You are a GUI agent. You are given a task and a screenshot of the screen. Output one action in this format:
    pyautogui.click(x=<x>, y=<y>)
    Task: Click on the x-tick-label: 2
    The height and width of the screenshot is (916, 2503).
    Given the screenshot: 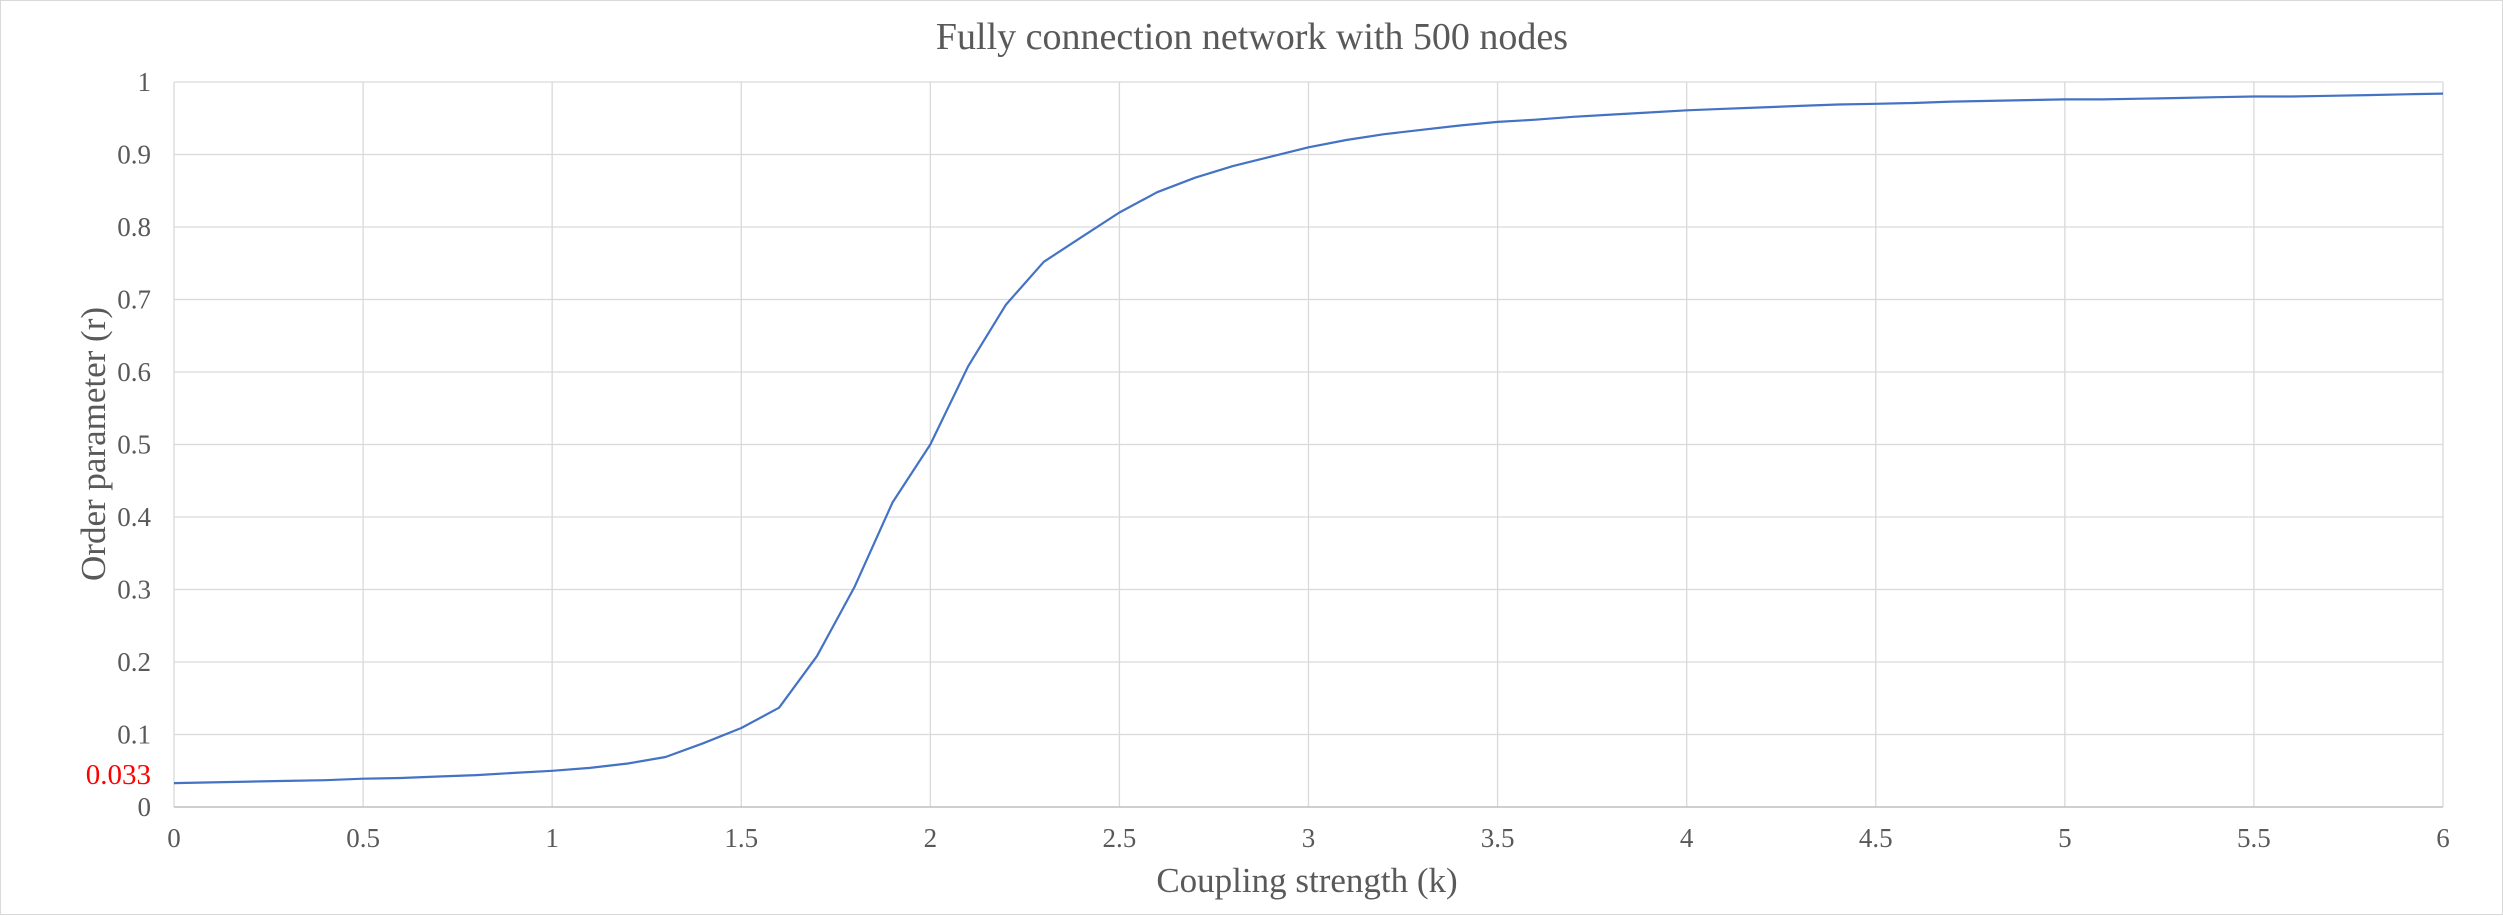 What is the action you would take?
    pyautogui.click(x=931, y=838)
    